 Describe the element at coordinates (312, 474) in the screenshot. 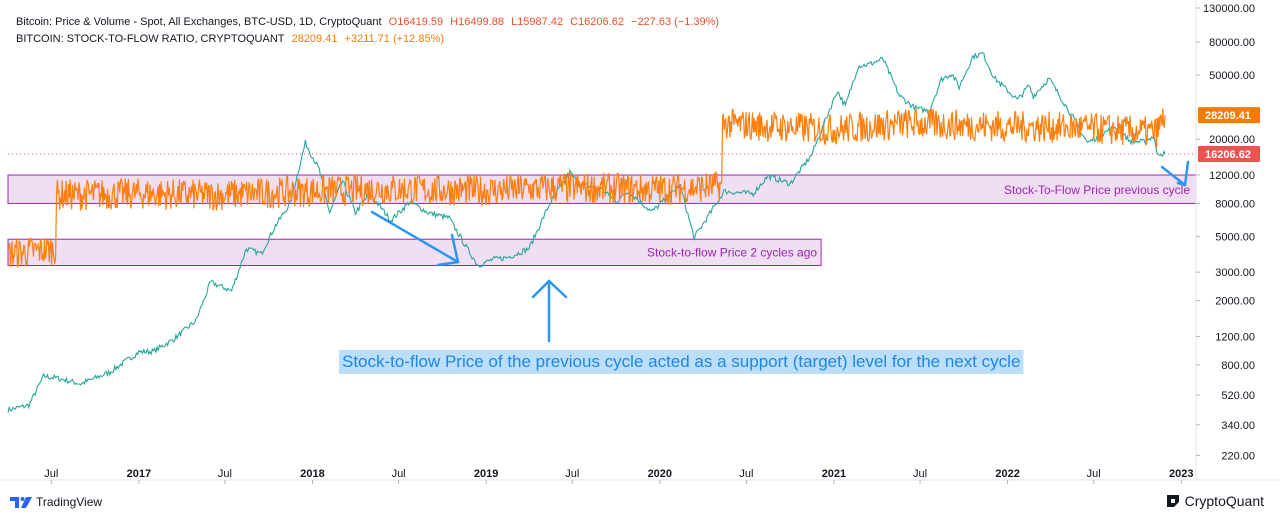

I see `x-tick-label: 2018` at that location.